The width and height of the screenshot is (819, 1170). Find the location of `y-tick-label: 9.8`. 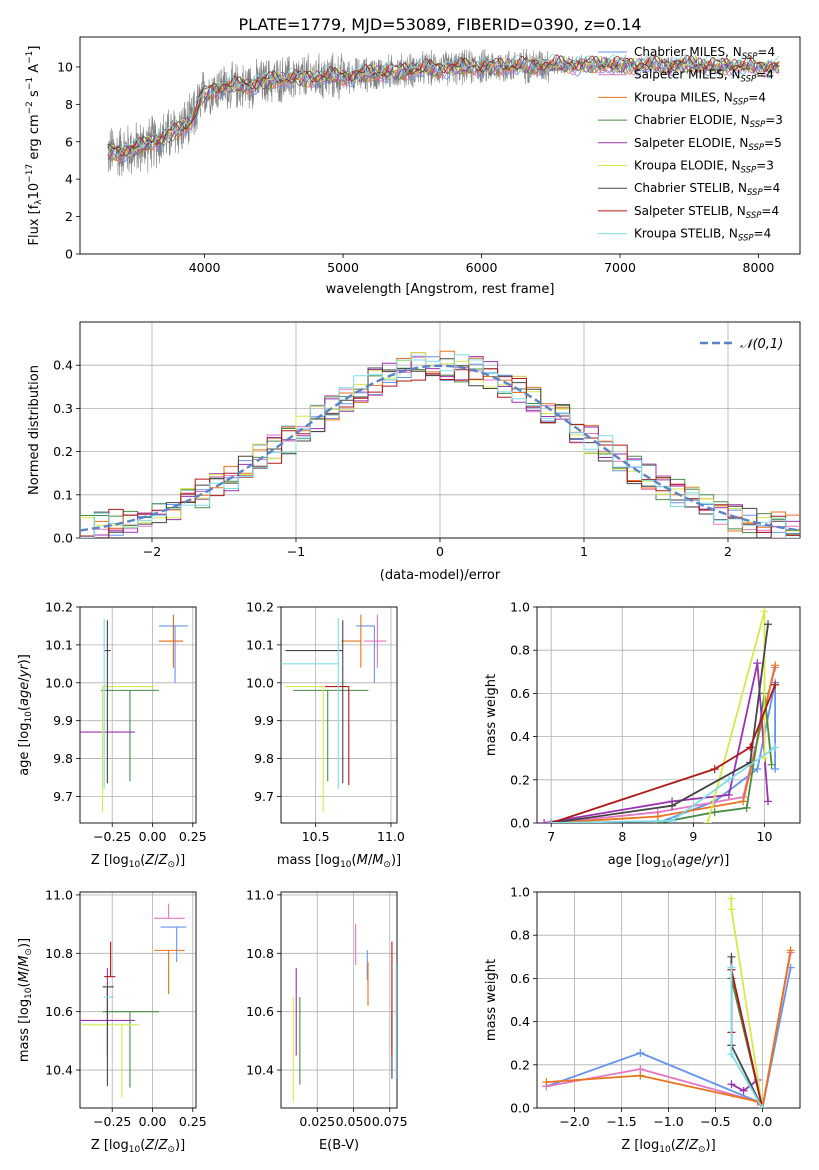

y-tick-label: 9.8 is located at coordinates (264, 758).